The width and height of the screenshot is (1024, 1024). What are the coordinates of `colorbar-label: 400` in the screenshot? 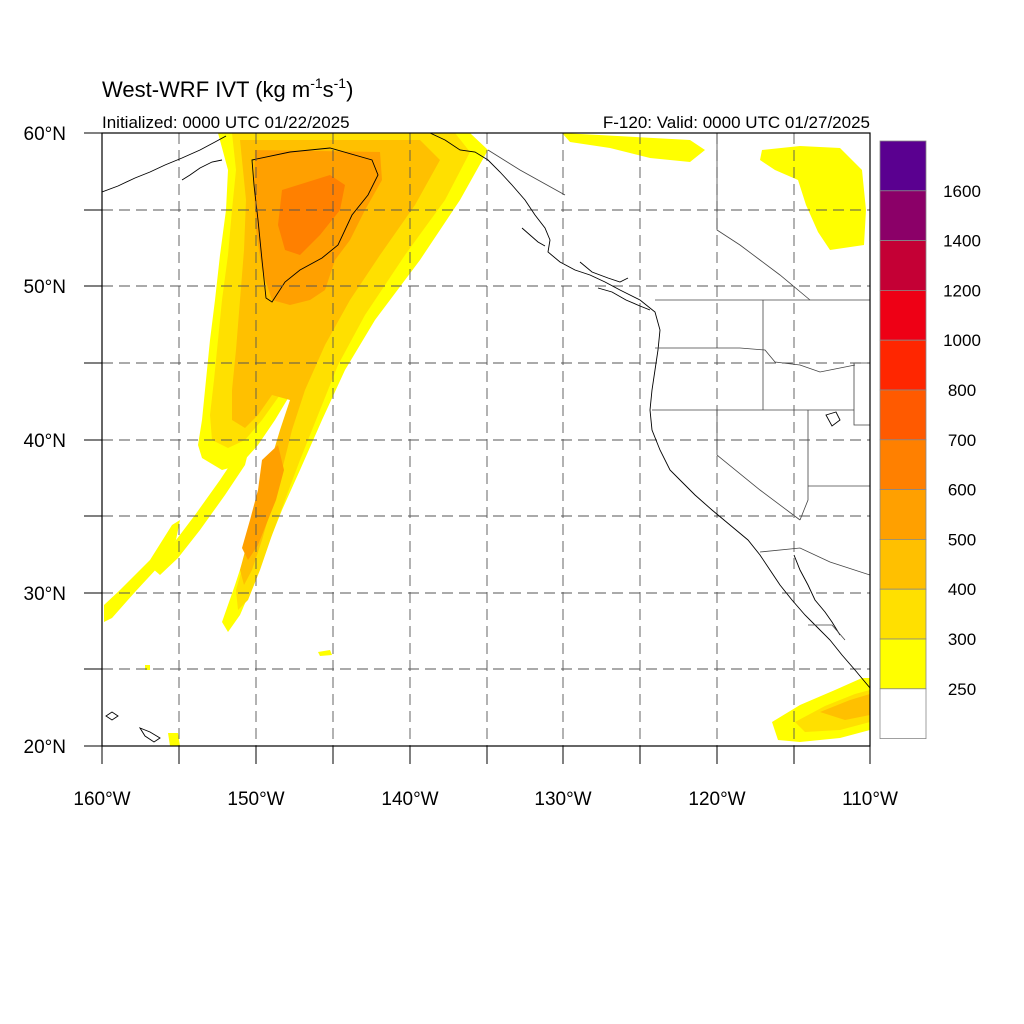 It's located at (962, 589).